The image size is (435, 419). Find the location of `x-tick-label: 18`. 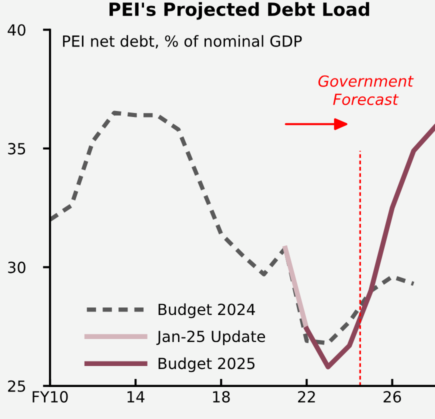

x-tick-label: 18 is located at coordinates (221, 397).